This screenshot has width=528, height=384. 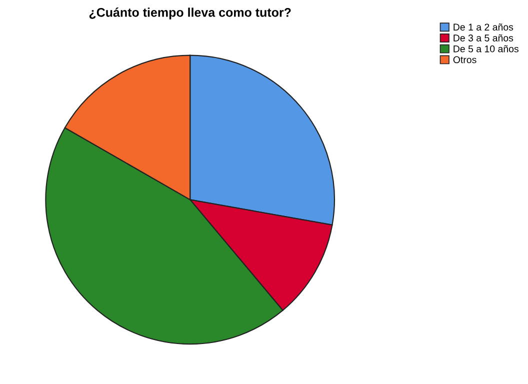 I want to click on legend-label: Otros, so click(x=464, y=60).